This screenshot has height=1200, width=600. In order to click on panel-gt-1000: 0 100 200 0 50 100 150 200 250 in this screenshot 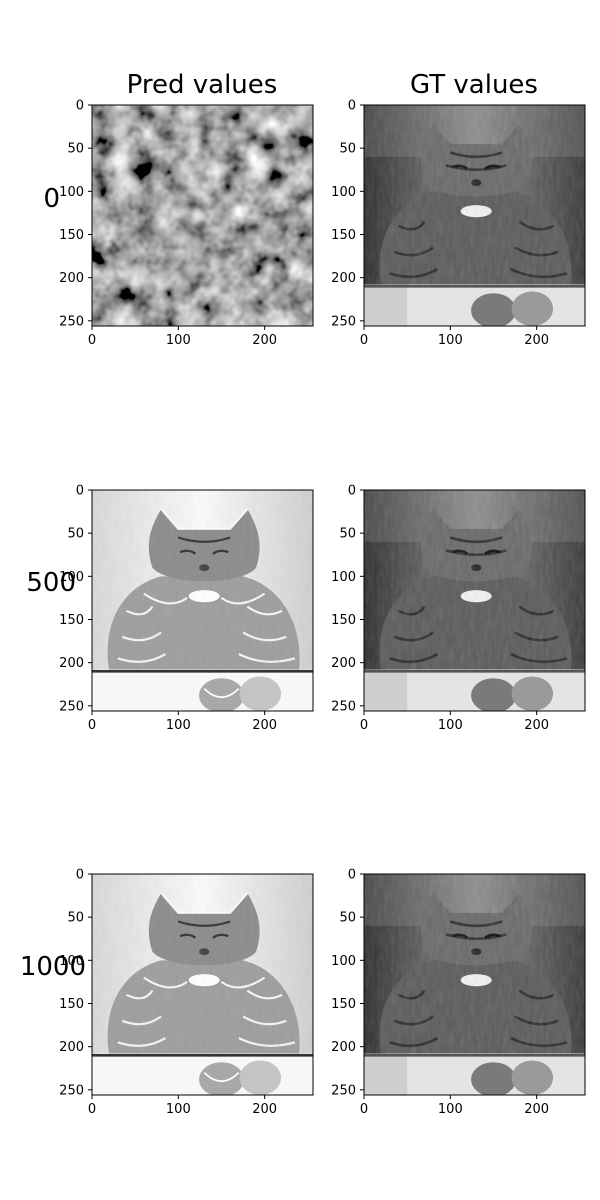, I will do `click(458, 992)`.